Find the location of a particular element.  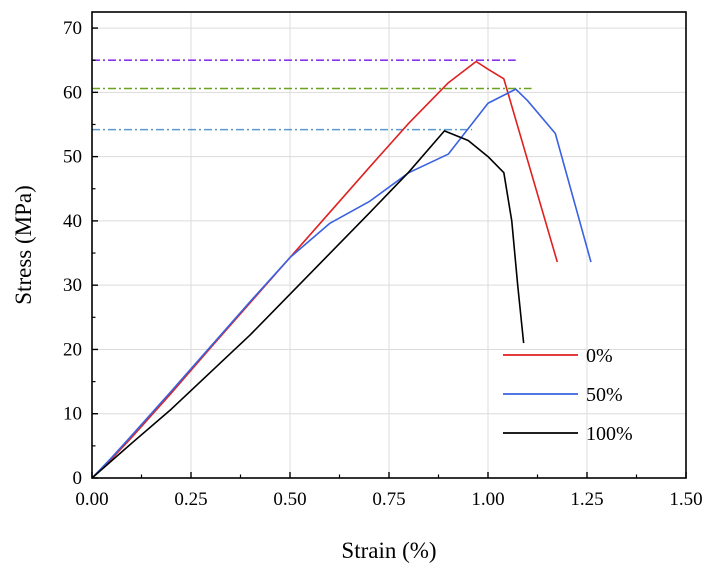

y-tick-label: 20 is located at coordinates (72, 349).